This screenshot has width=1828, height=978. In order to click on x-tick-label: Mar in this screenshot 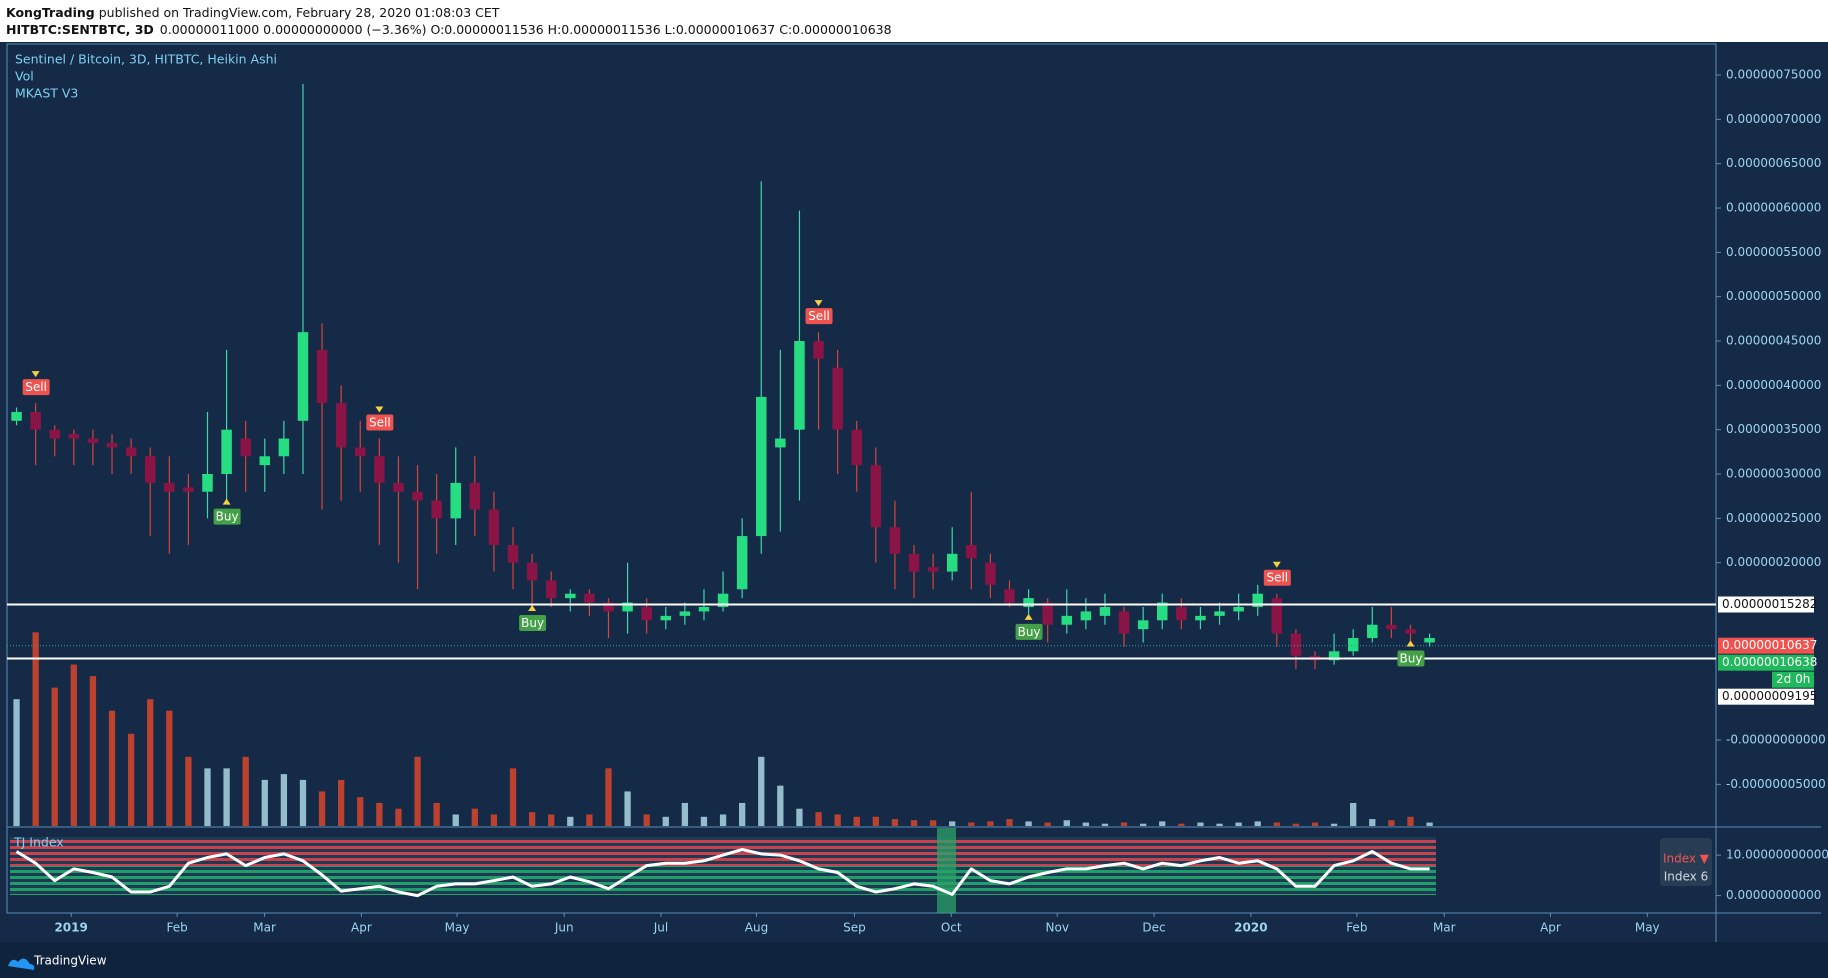, I will do `click(264, 928)`.